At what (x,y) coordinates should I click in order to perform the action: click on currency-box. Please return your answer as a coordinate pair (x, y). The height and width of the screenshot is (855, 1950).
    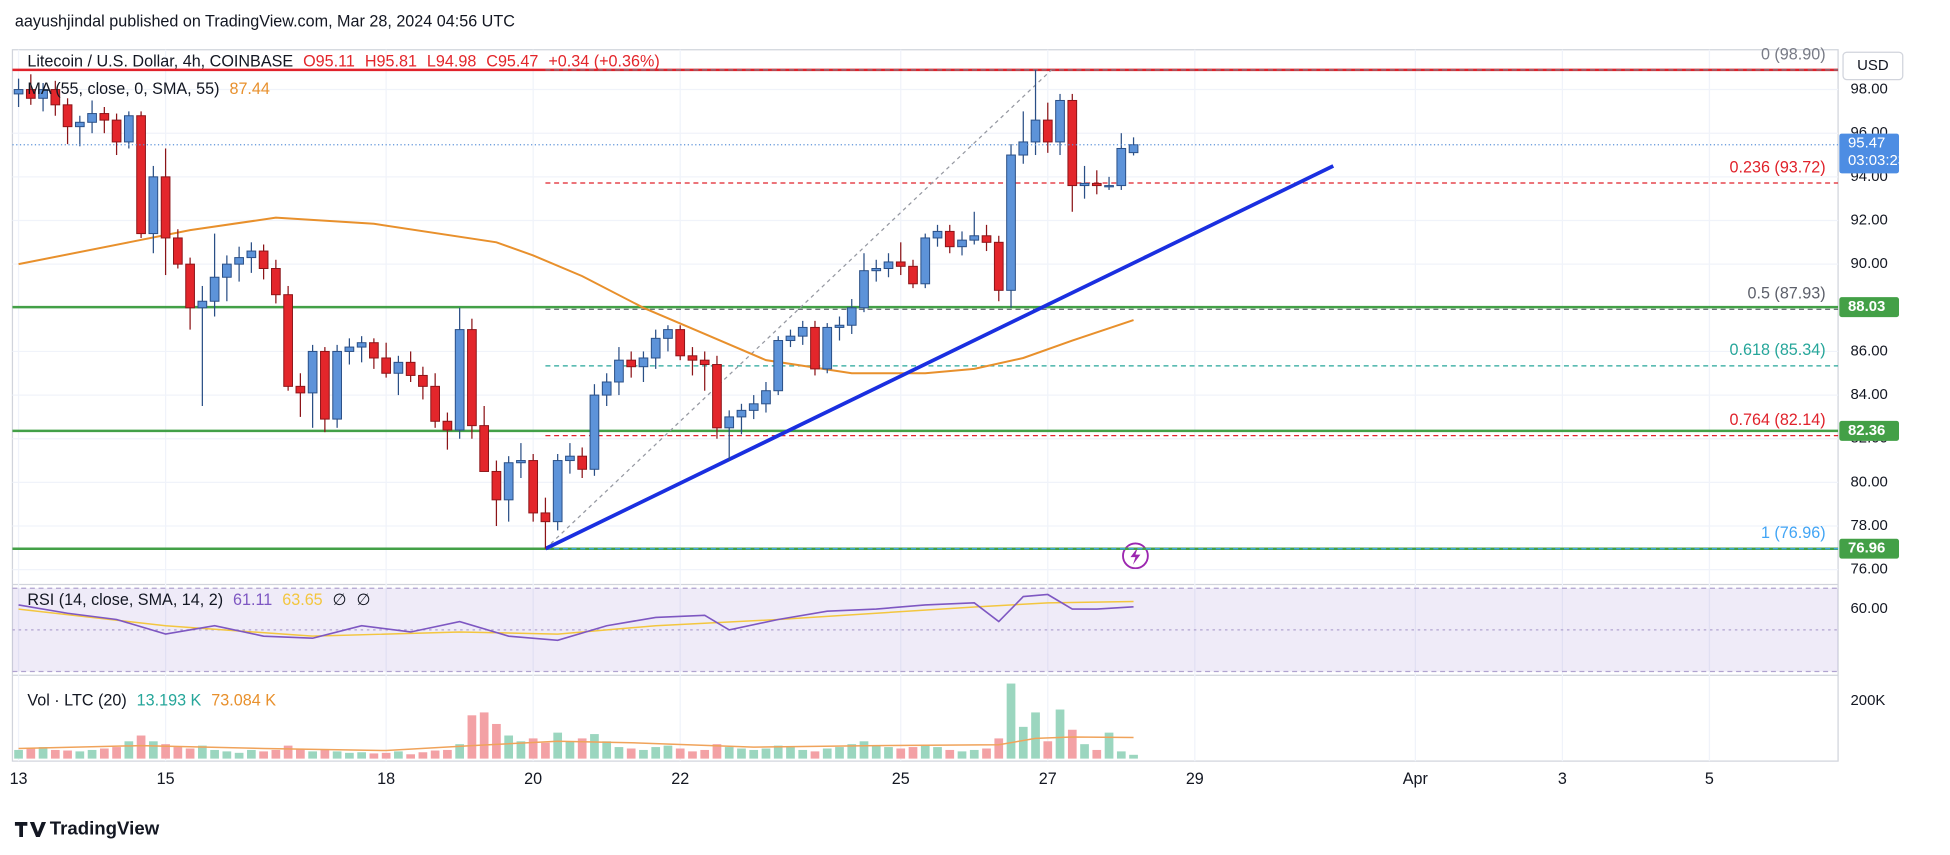
    Looking at the image, I should click on (1873, 66).